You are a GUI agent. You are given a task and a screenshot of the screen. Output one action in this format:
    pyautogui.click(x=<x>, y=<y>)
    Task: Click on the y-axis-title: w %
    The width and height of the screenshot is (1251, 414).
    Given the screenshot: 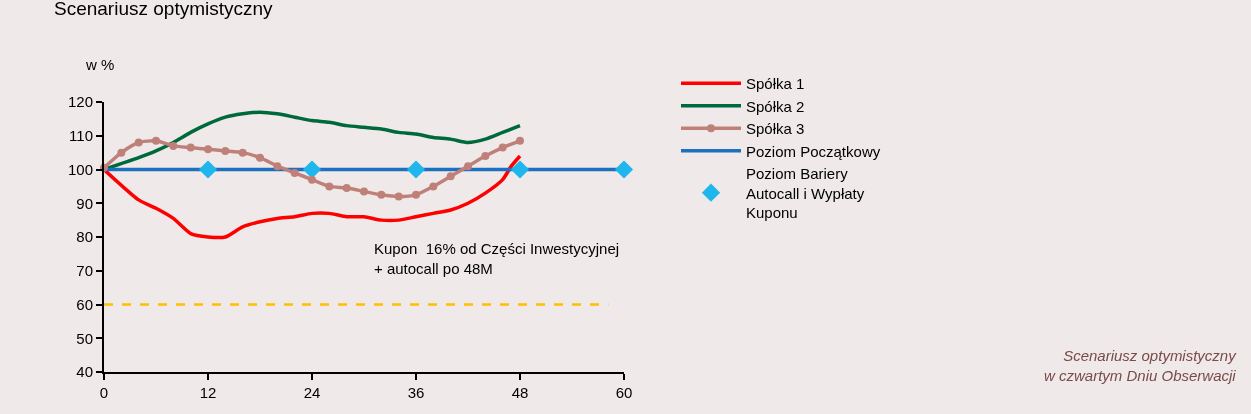 What is the action you would take?
    pyautogui.click(x=100, y=64)
    